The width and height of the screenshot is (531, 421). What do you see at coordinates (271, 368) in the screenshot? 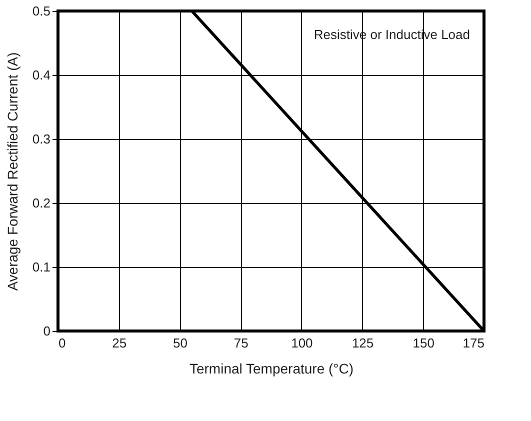
I see `x-axis-title: Terminal Temperature (°C)` at bounding box center [271, 368].